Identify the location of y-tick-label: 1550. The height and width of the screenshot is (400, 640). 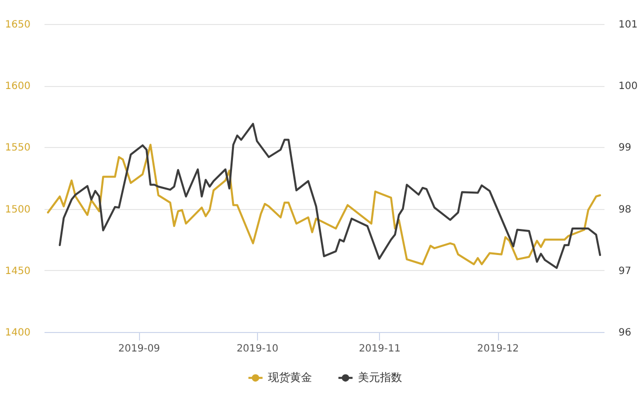
(17, 148).